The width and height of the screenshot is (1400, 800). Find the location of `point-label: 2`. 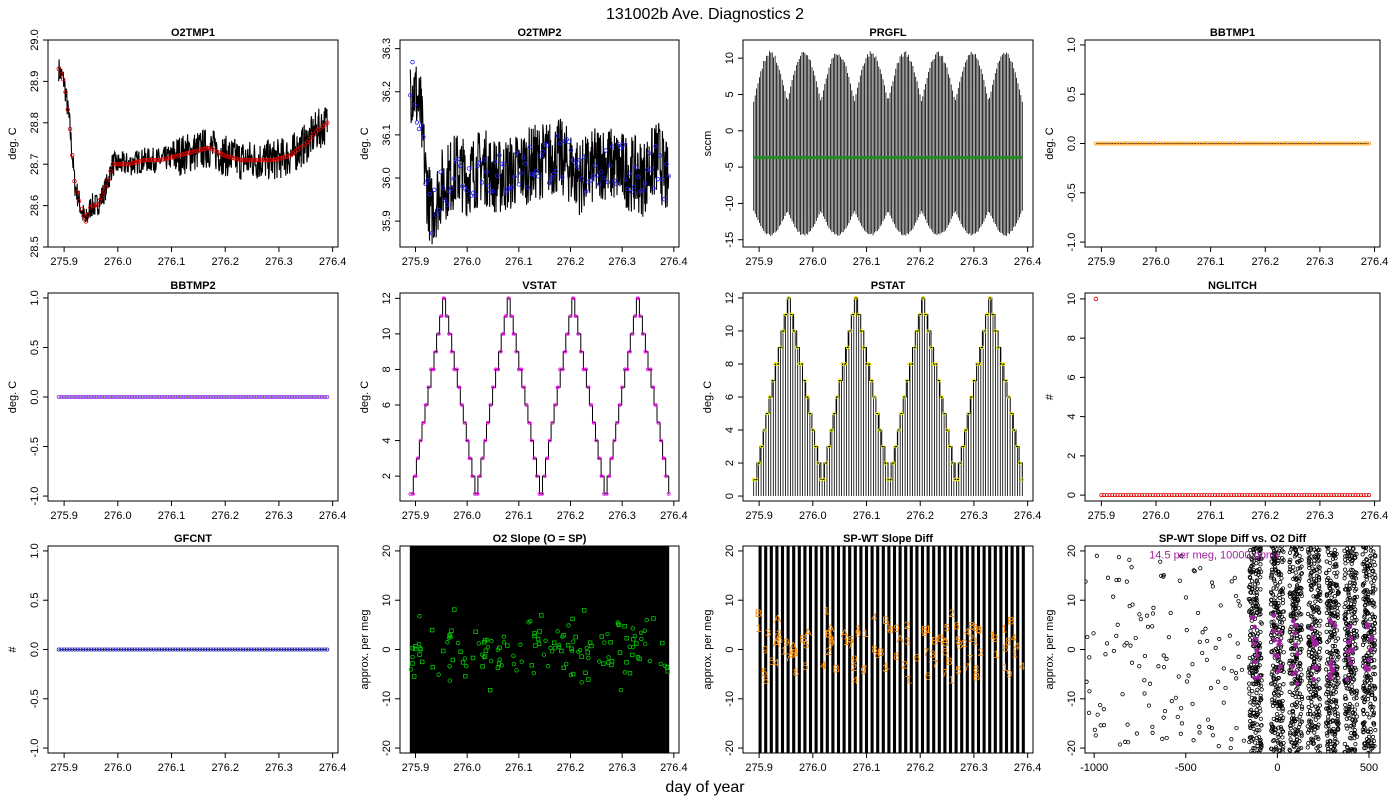

point-label: 2 is located at coordinates (981, 653).